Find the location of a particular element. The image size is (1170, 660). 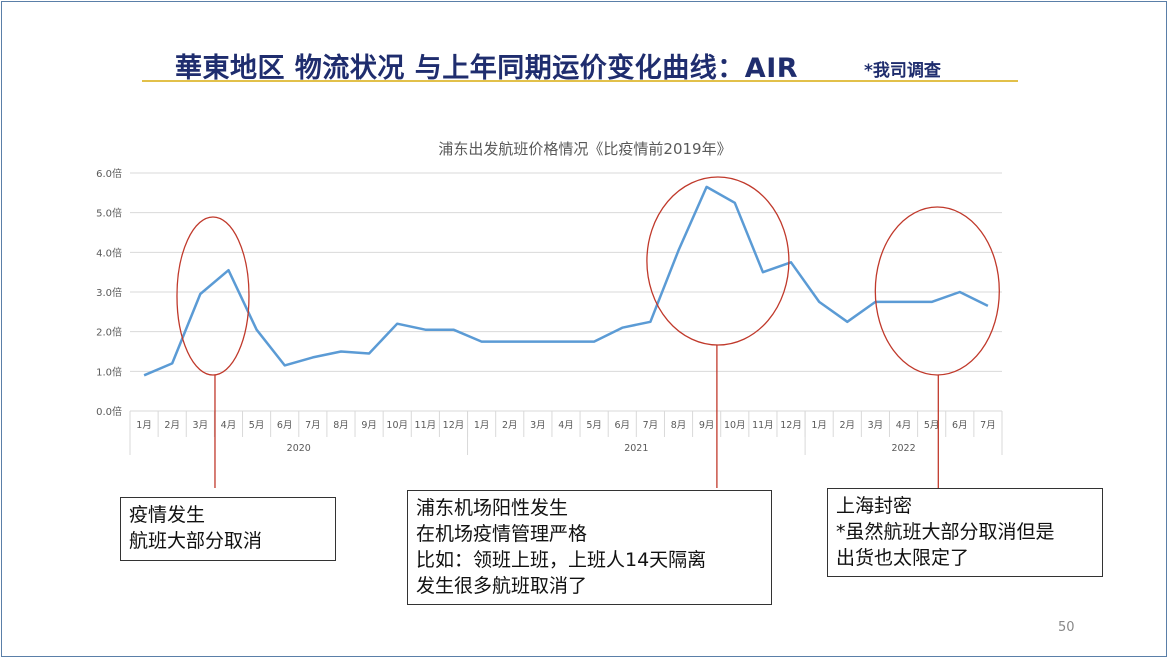

y-tick-label: 4.0倍 is located at coordinates (109, 252).